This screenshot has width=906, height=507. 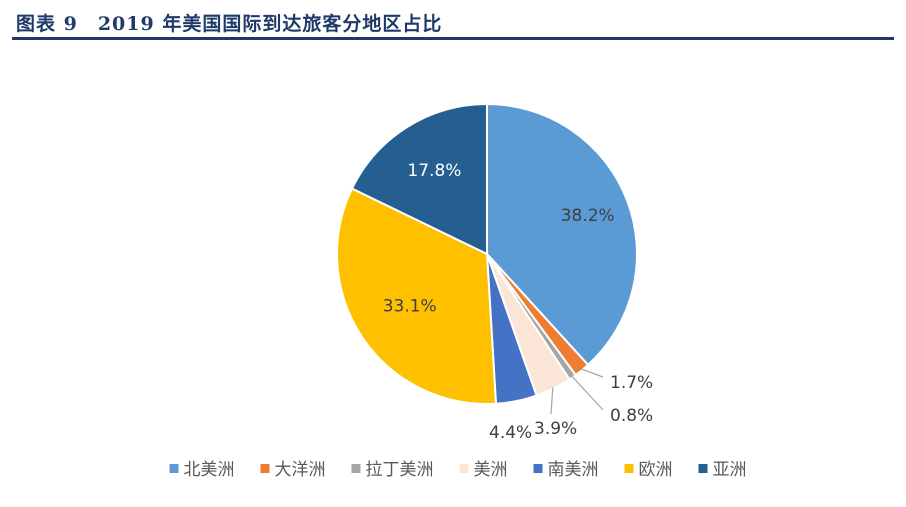 What do you see at coordinates (209, 470) in the screenshot?
I see `legend-label-1: 北美洲` at bounding box center [209, 470].